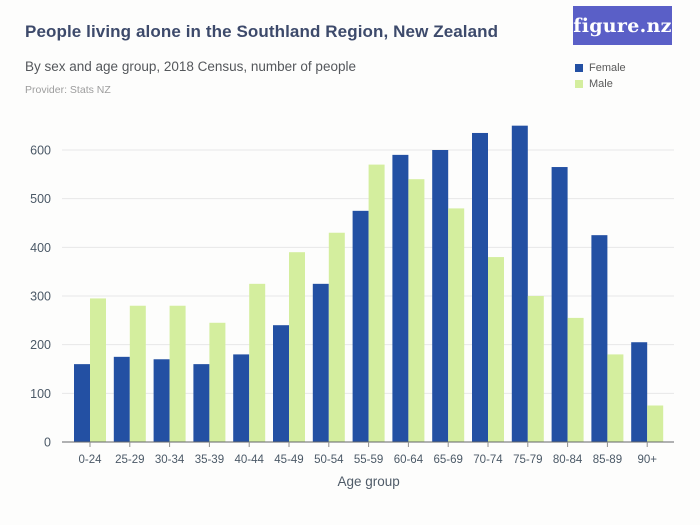 The height and width of the screenshot is (525, 700). Describe the element at coordinates (68, 90) in the screenshot. I see `provider-credit: Provider: Stats NZ` at that location.